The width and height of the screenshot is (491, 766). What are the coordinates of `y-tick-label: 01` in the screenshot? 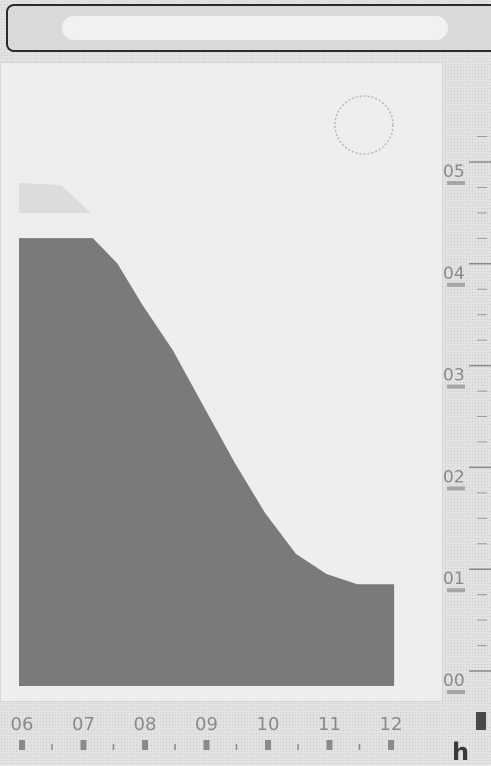 It's located at (454, 579).